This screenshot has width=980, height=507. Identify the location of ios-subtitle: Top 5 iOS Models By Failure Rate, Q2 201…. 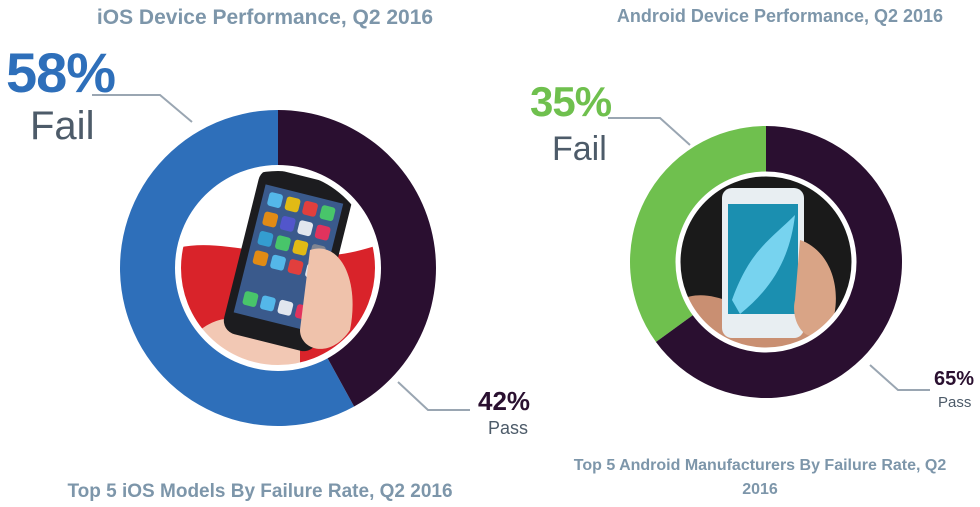
(260, 491).